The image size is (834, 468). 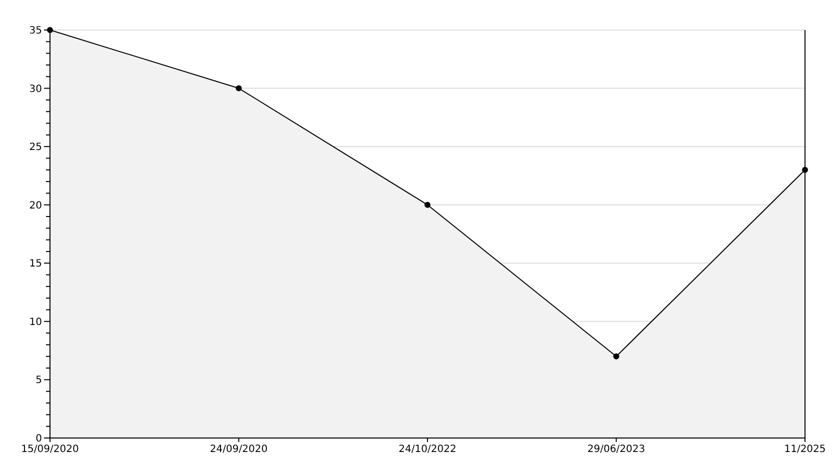 I want to click on x-tick-label: 29/06/2023, so click(x=616, y=449).